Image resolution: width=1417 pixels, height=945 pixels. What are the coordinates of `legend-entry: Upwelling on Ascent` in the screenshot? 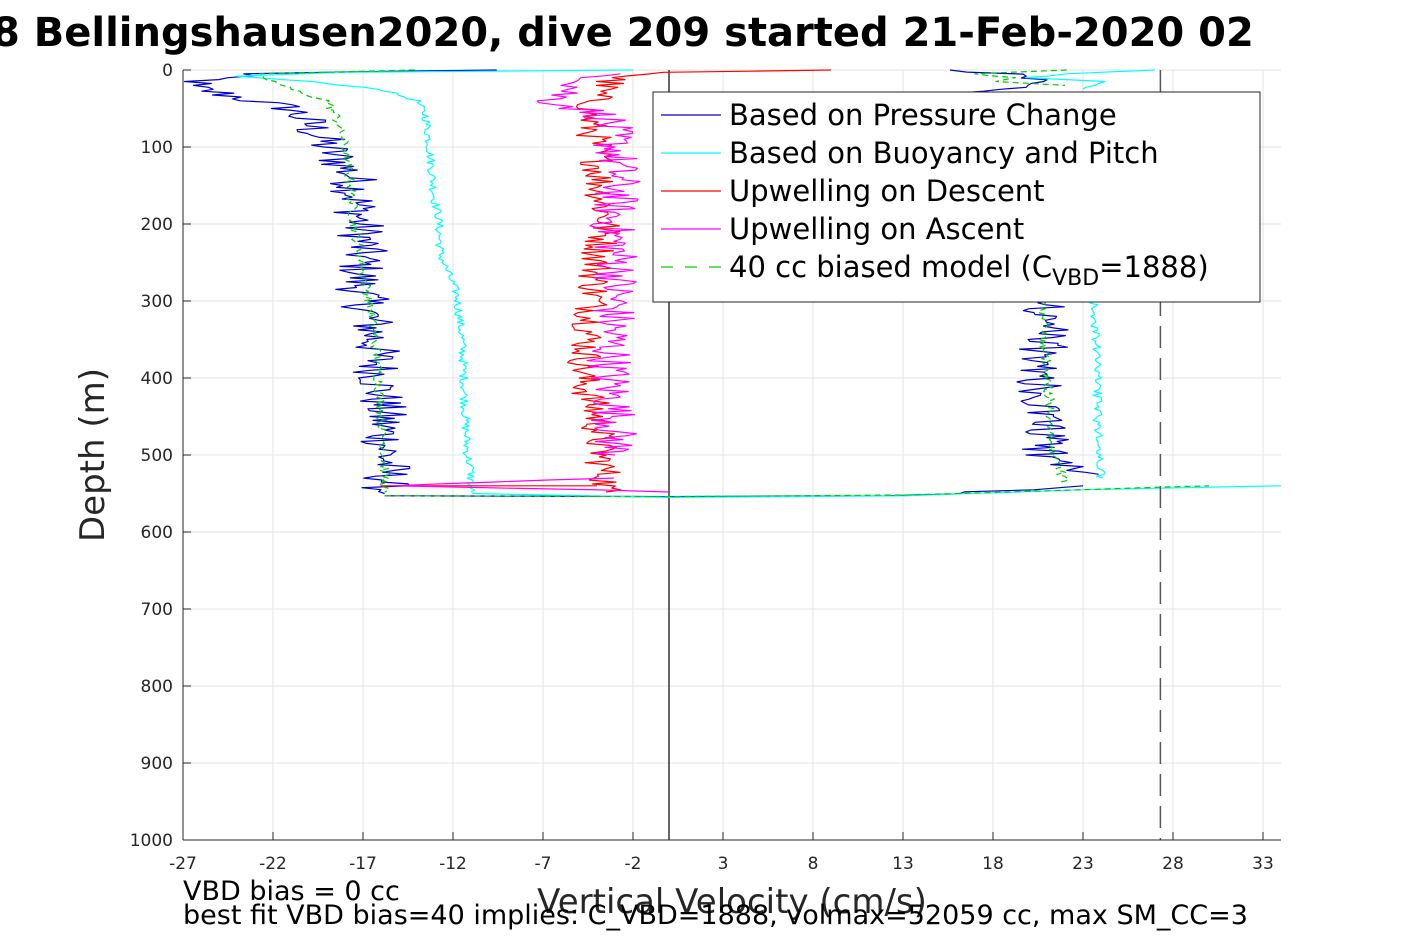 It's located at (876, 229).